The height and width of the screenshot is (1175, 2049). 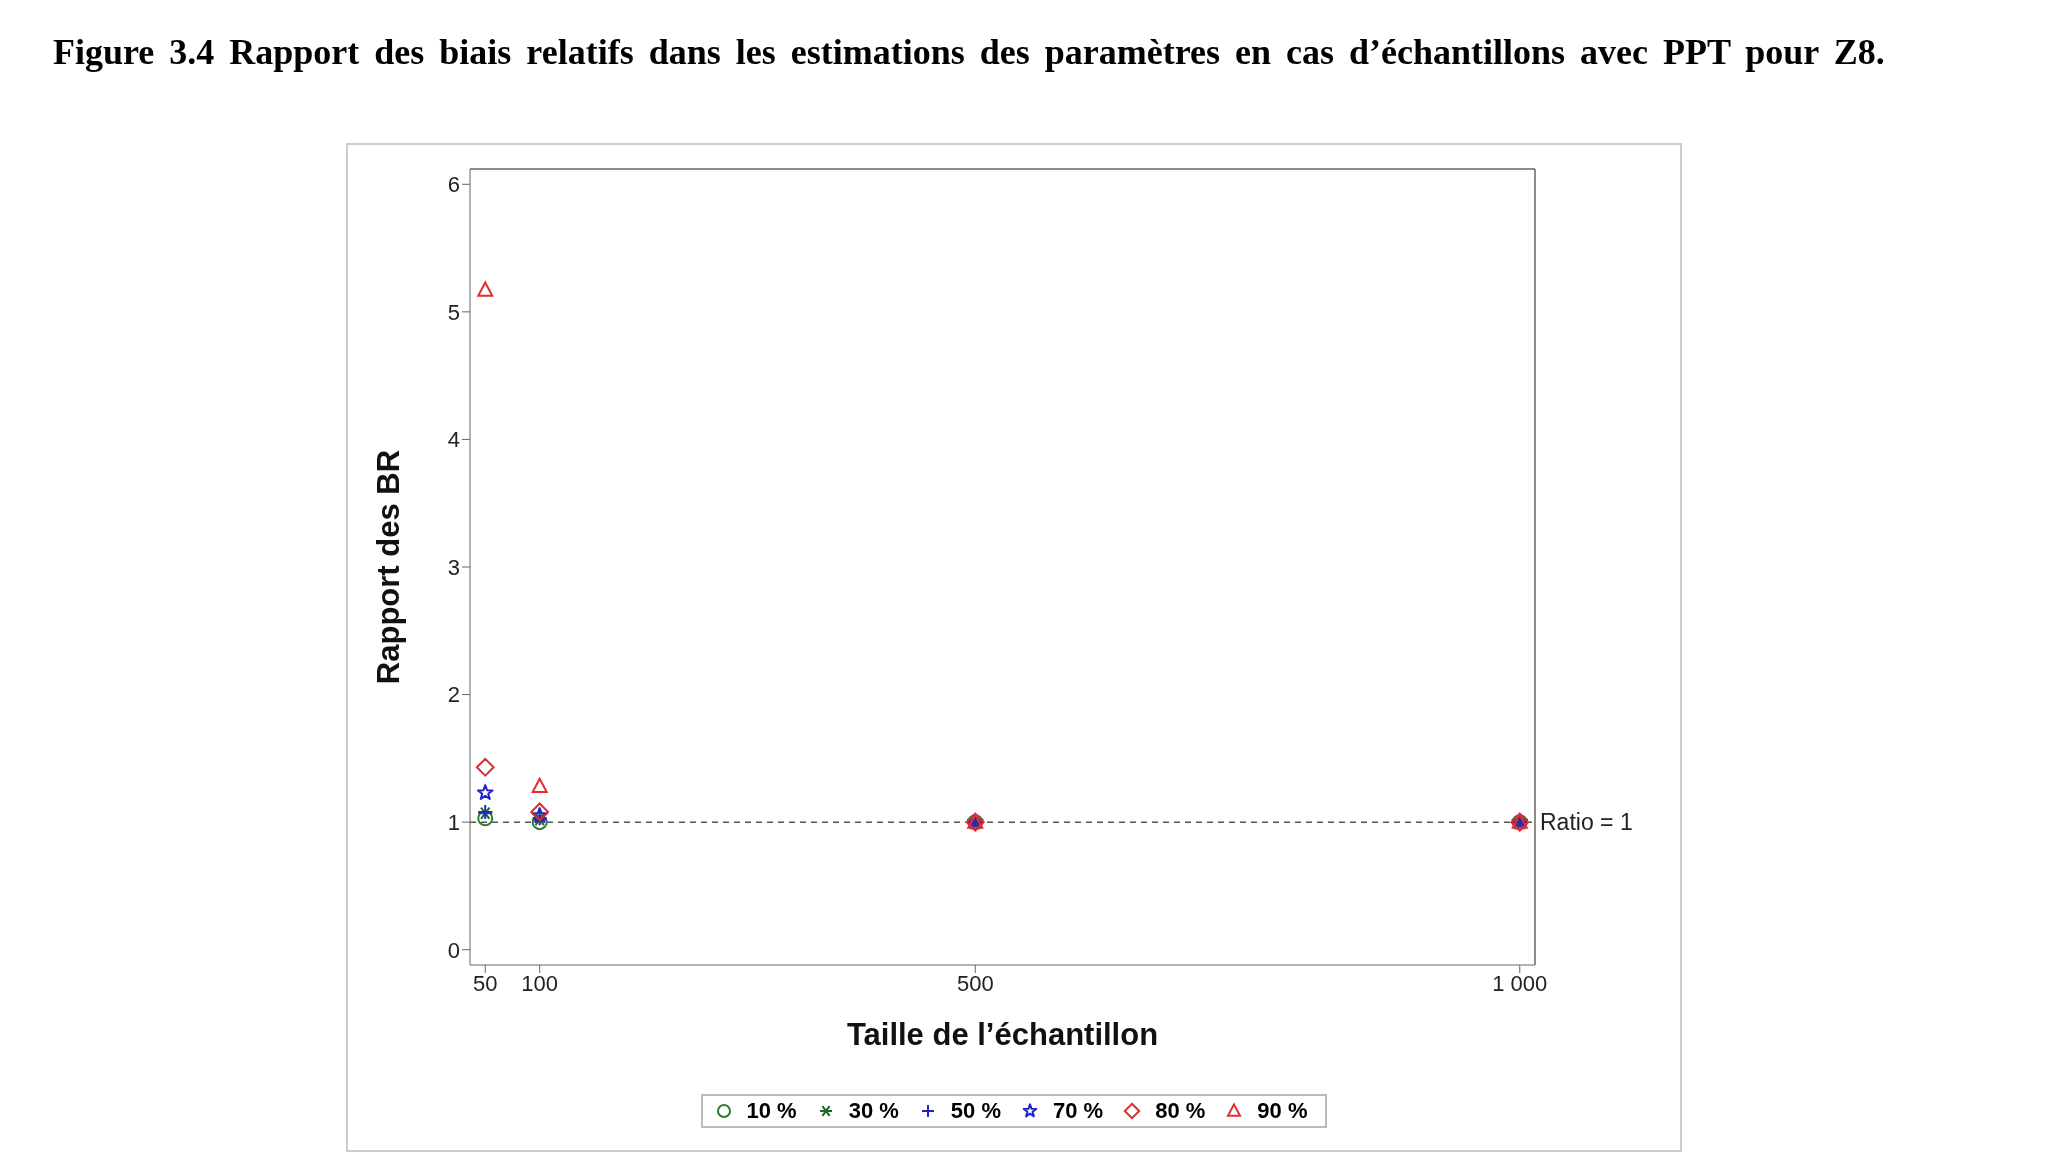 What do you see at coordinates (1282, 1111) in the screenshot?
I see `legend-label: 90 %` at bounding box center [1282, 1111].